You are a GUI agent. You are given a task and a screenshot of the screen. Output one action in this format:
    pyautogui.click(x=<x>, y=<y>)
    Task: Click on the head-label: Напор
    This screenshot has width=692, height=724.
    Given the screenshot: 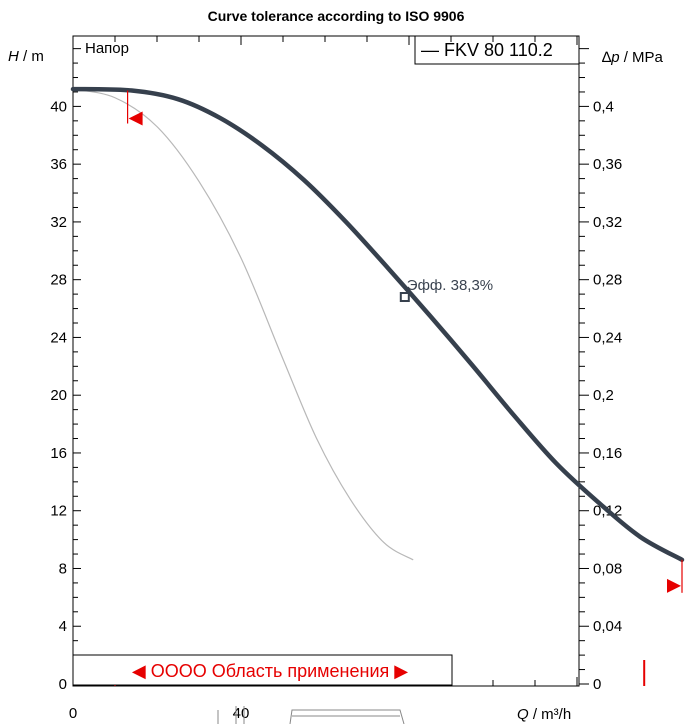 What is the action you would take?
    pyautogui.click(x=107, y=48)
    